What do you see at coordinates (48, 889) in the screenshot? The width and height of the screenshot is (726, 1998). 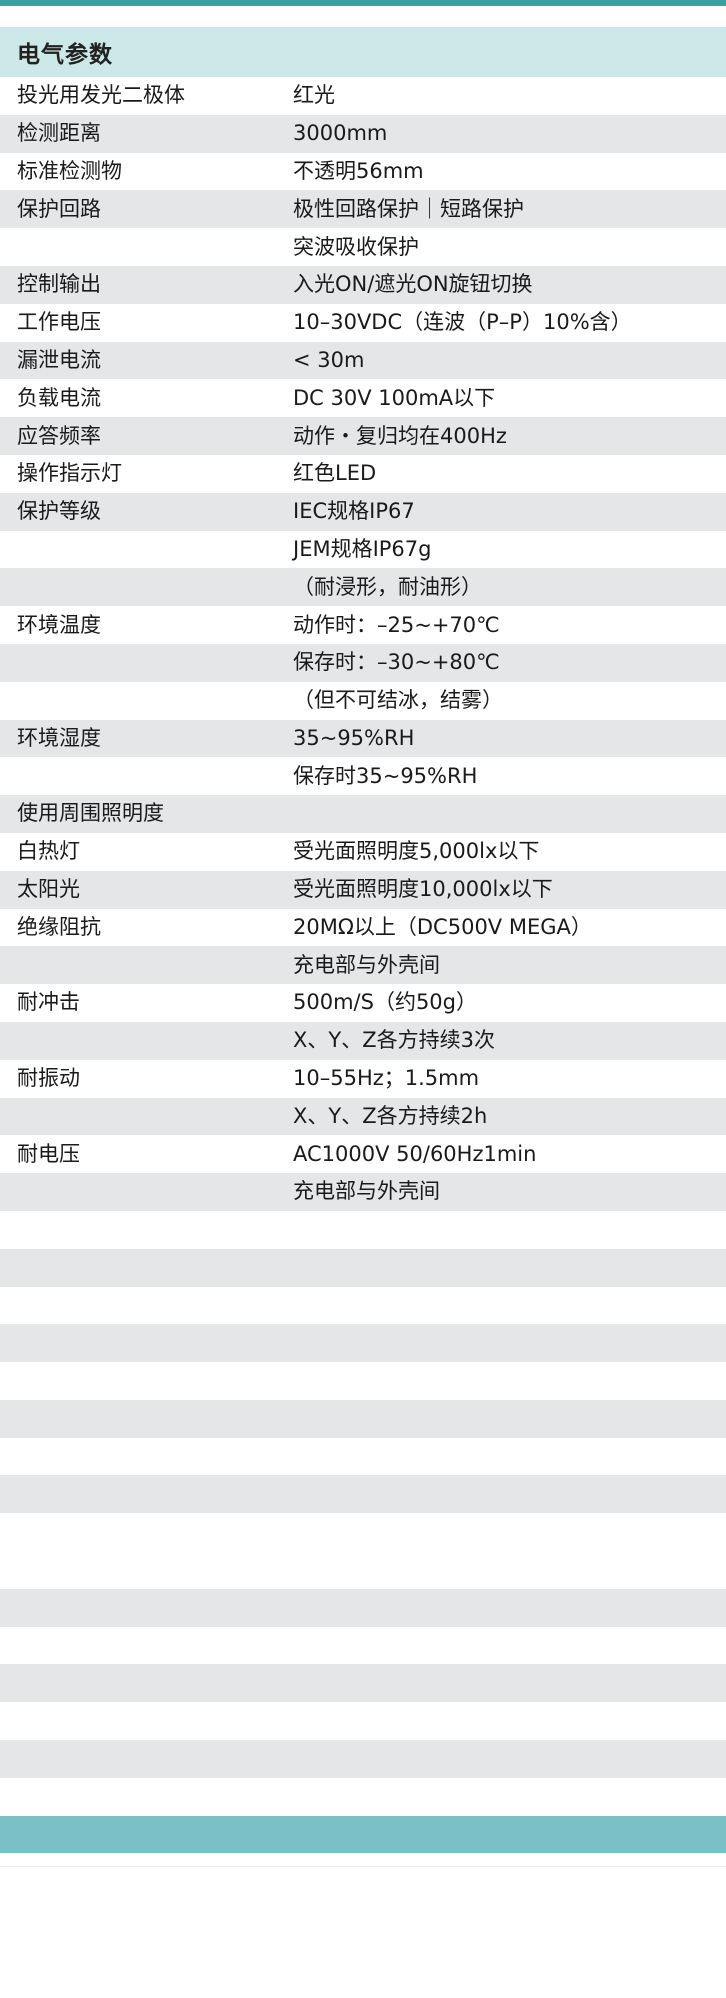 I see `spec-label: 太阳光` at bounding box center [48, 889].